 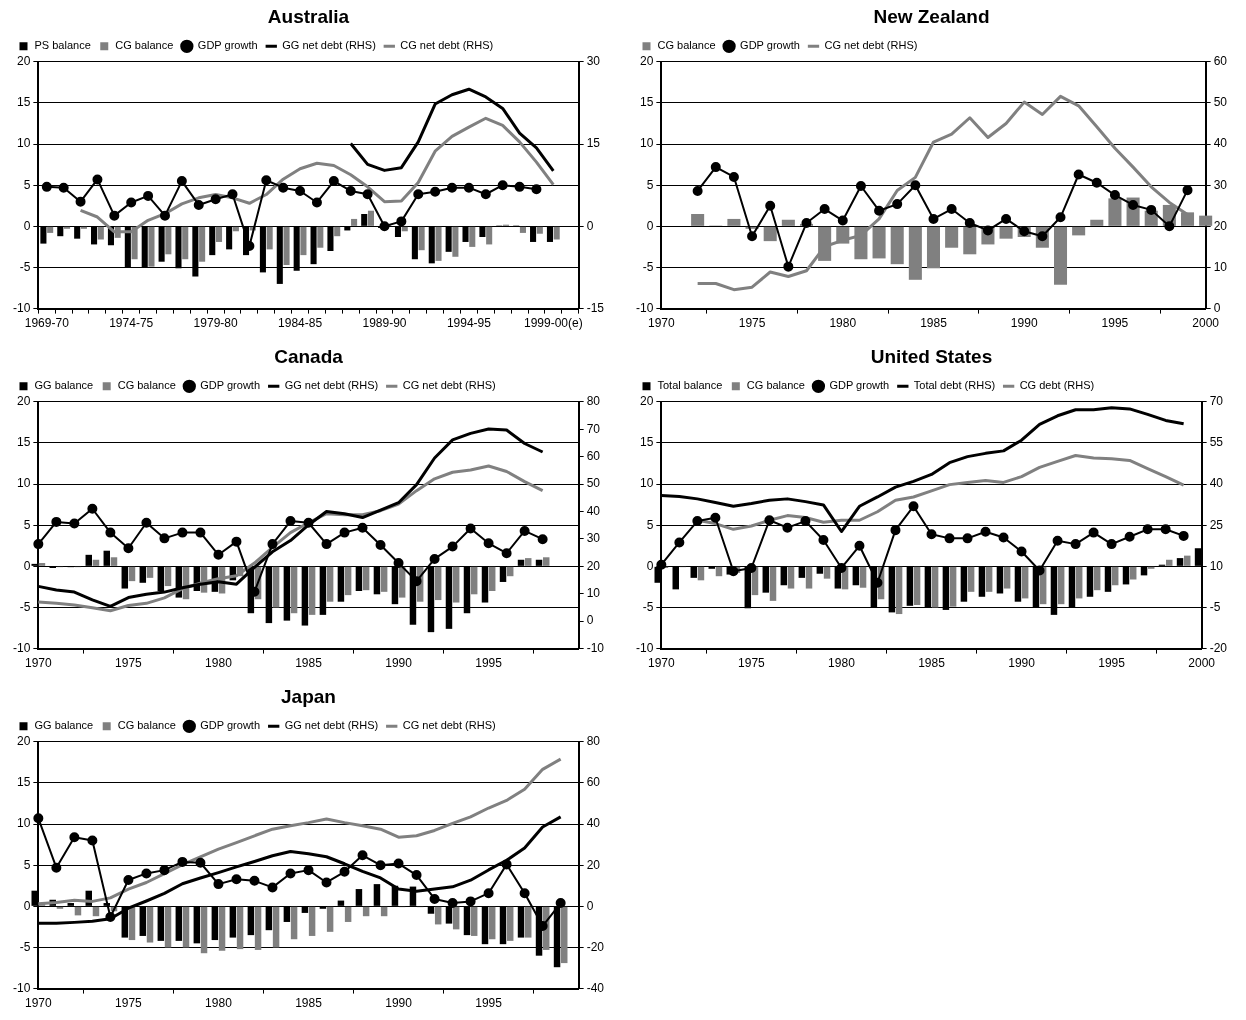 I want to click on legend-label: PS balance, so click(x=62, y=45).